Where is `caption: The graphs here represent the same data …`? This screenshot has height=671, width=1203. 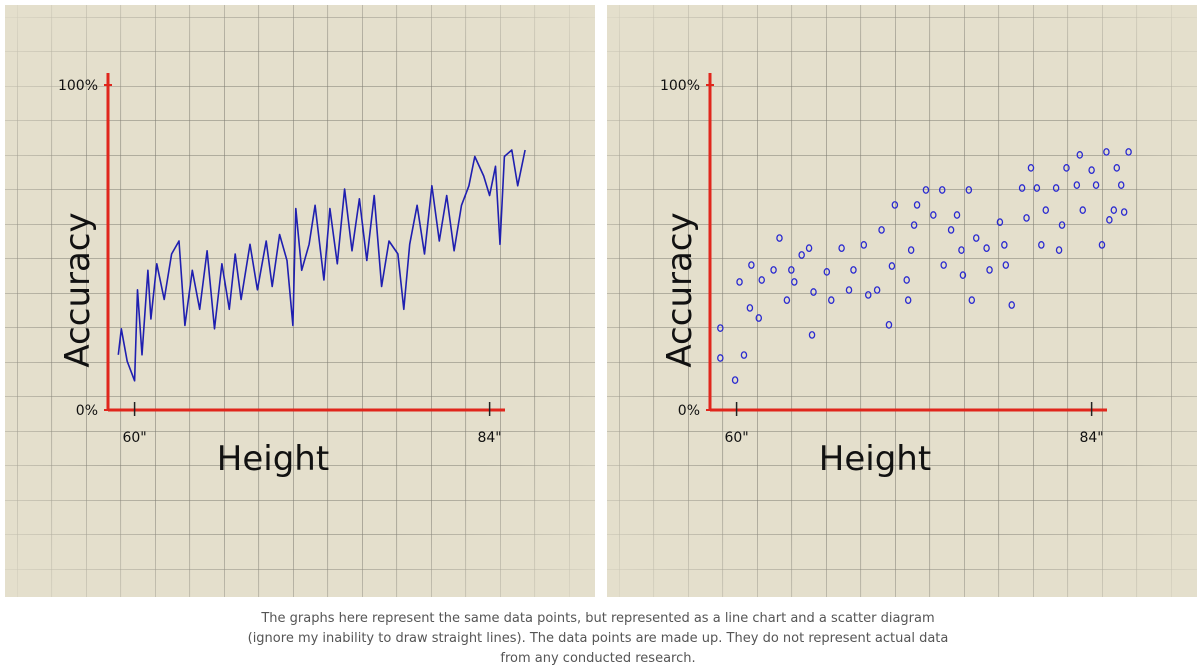 caption: The graphs here represent the same data … is located at coordinates (598, 638).